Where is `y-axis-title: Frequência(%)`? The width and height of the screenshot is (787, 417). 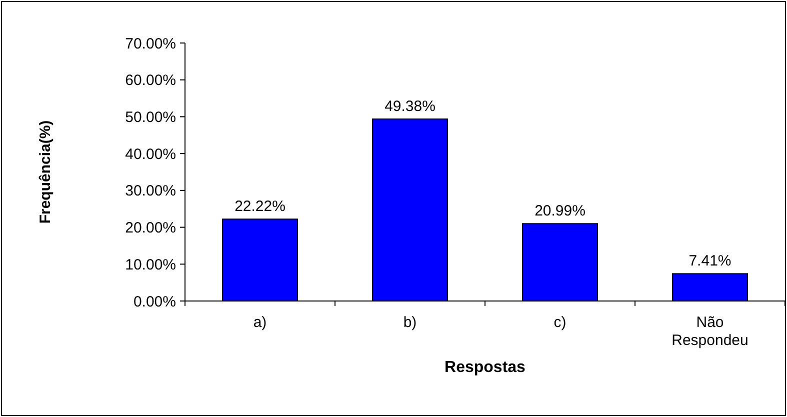
y-axis-title: Frequência(%) is located at coordinates (45, 172).